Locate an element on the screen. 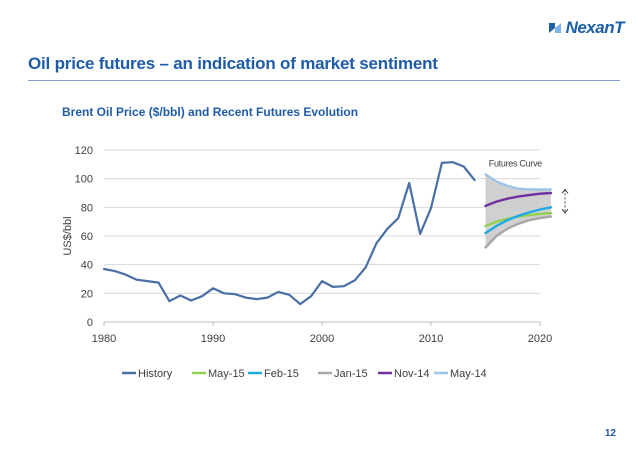  legend-label: May-14 is located at coordinates (468, 374).